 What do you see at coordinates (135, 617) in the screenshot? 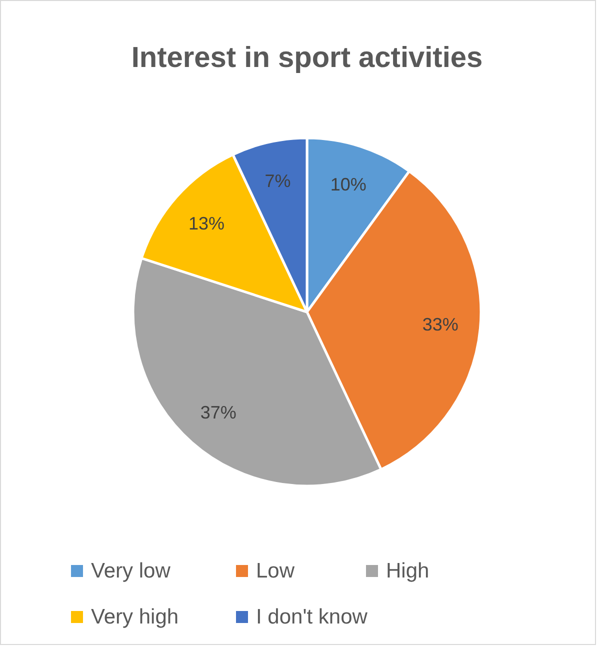
I see `legend-label: Very high` at bounding box center [135, 617].